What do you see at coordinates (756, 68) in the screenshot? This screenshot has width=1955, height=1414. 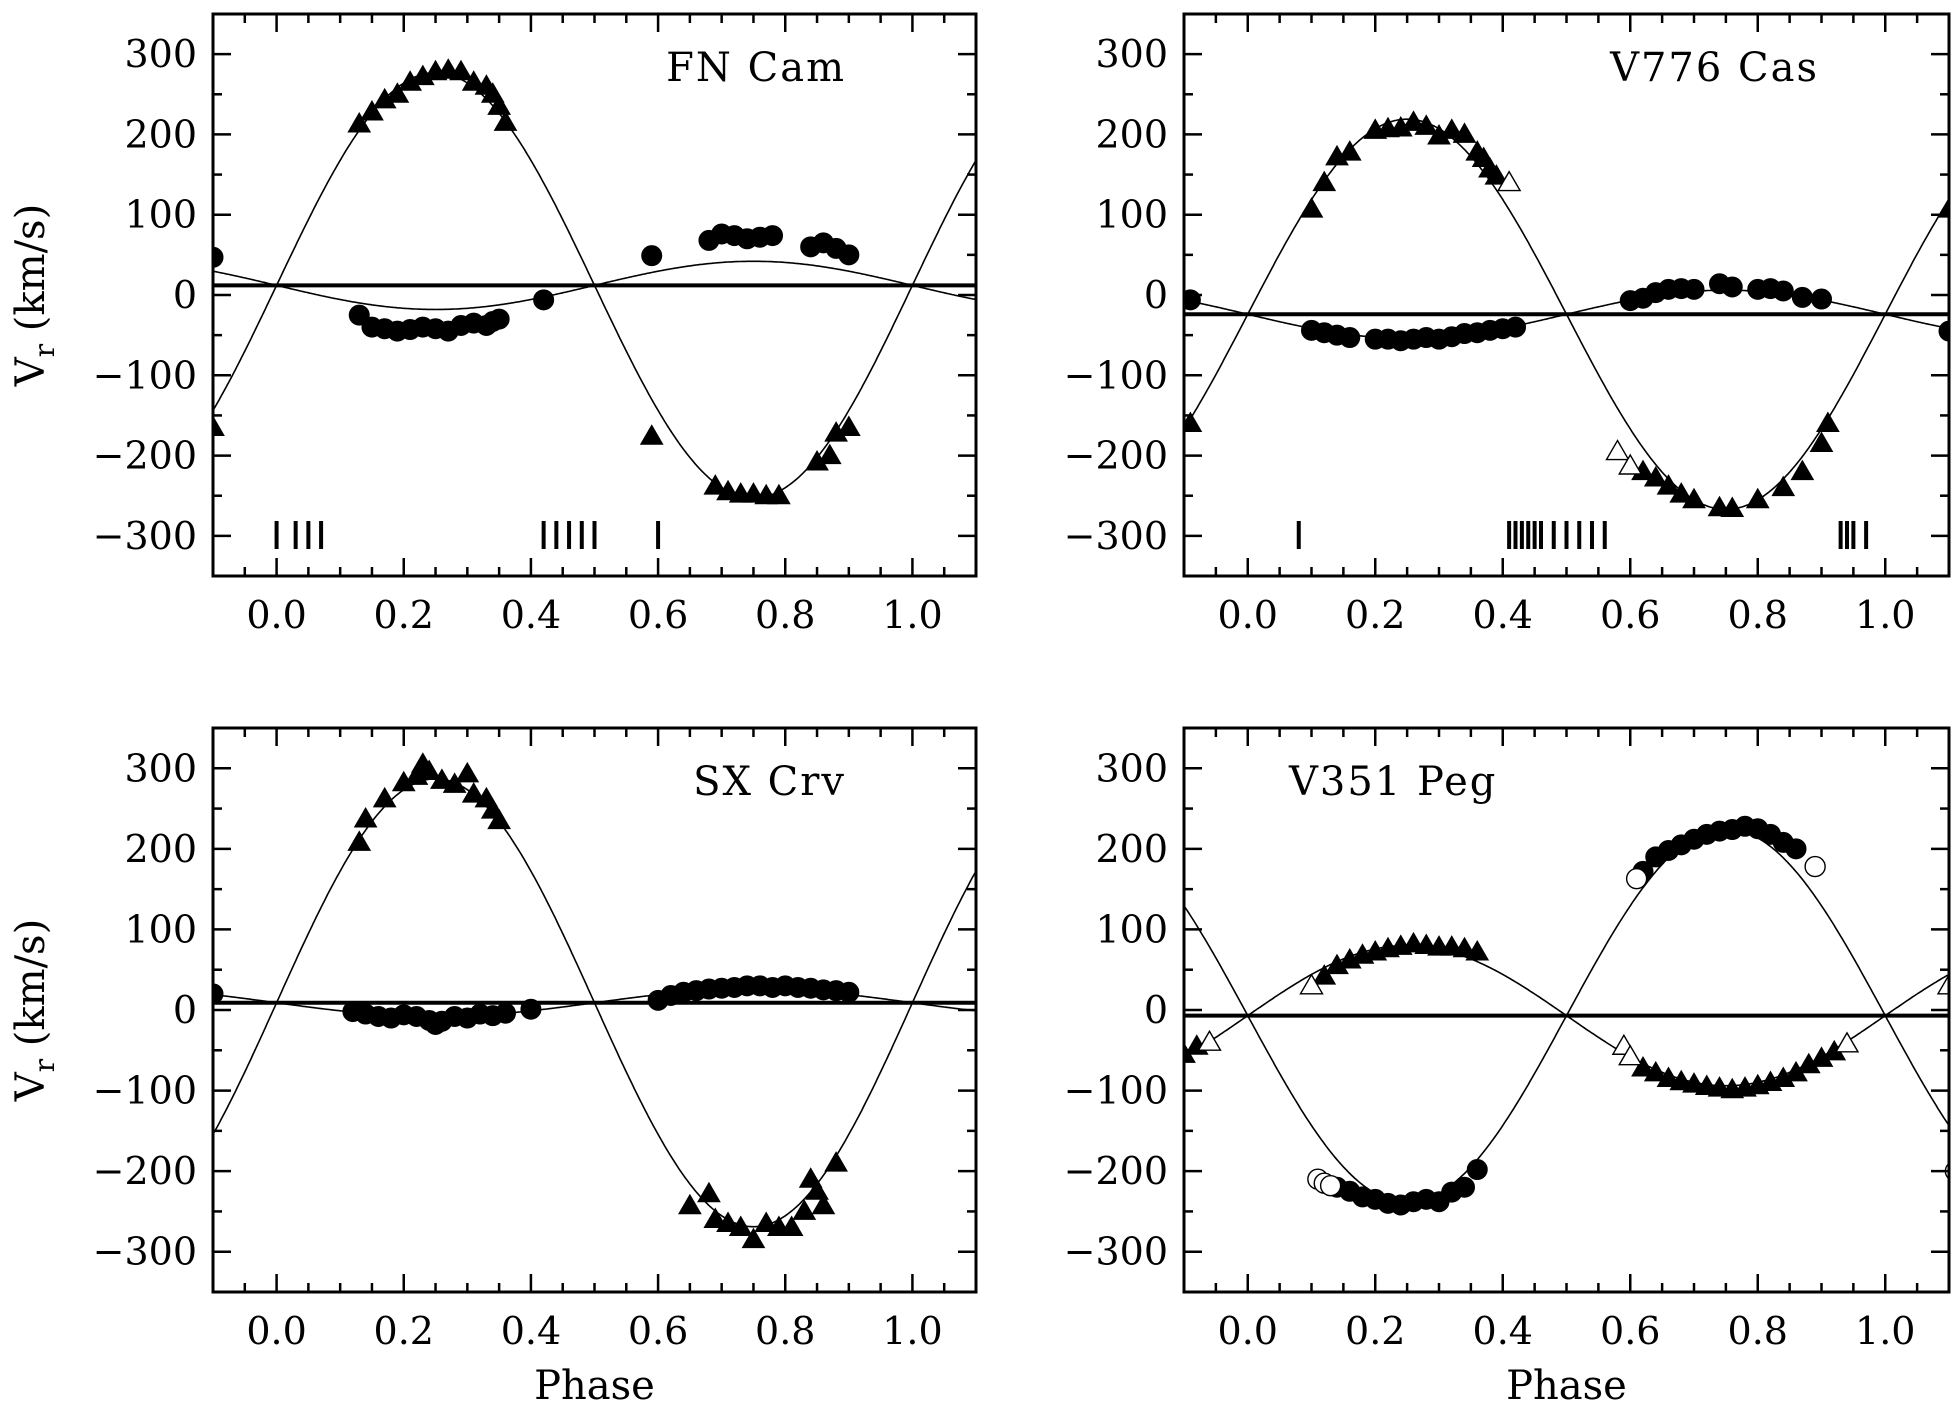 I see `panel-title: FN Cam` at bounding box center [756, 68].